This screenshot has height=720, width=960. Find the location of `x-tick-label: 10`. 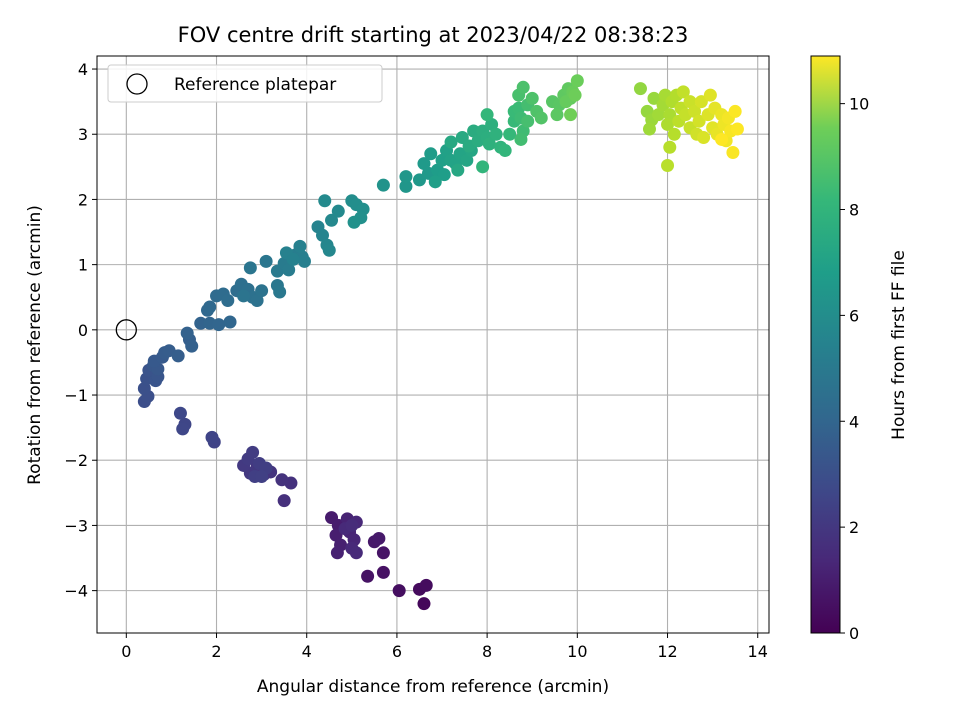

x-tick-label: 10 is located at coordinates (577, 651).